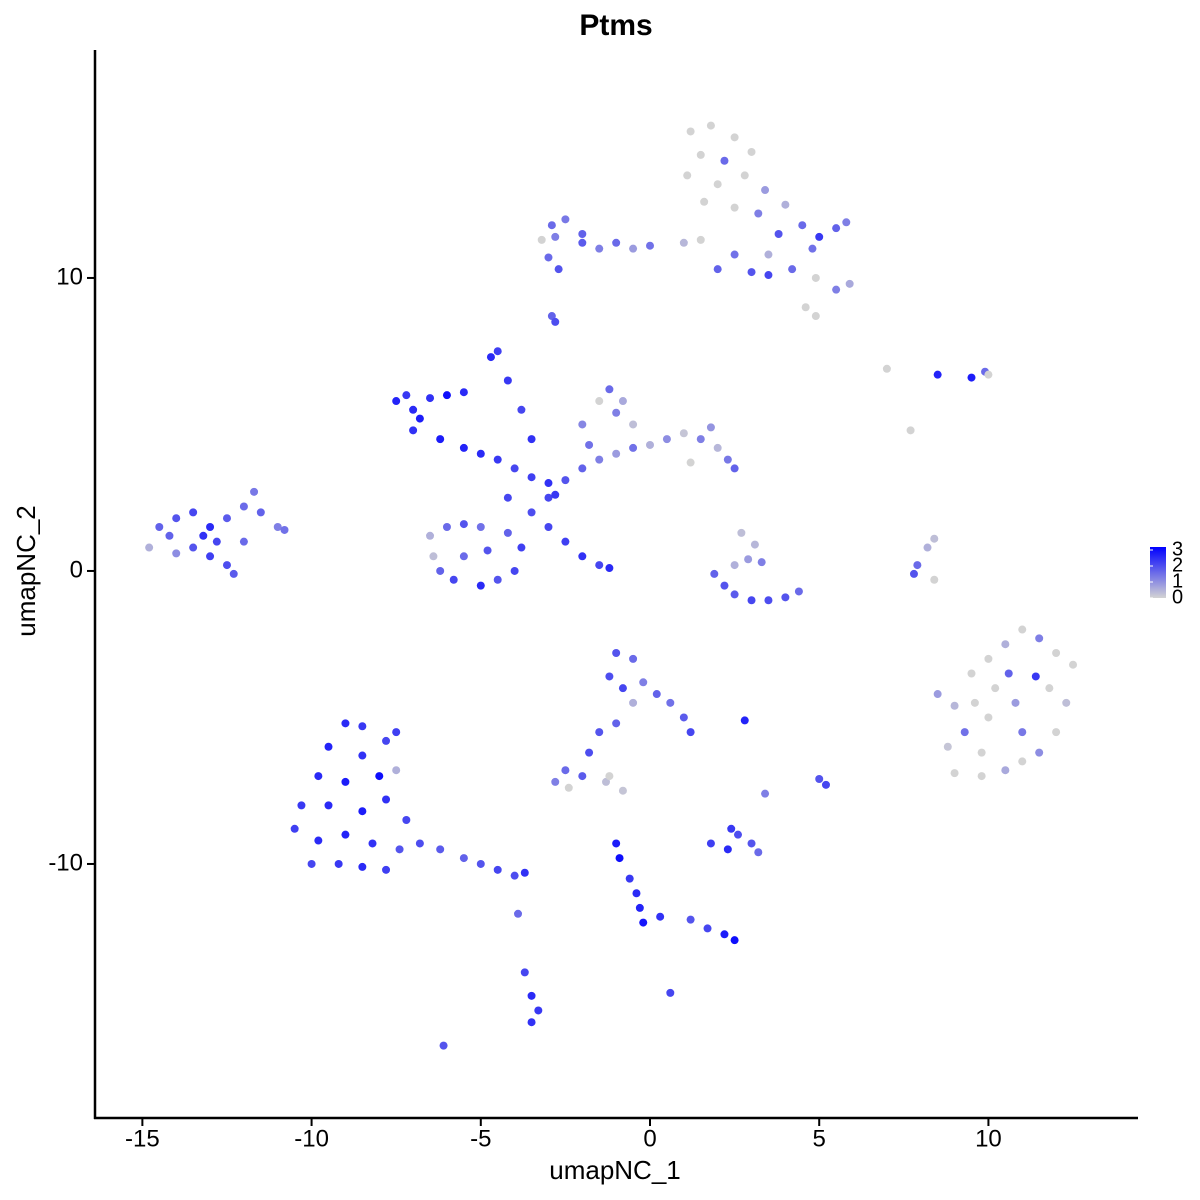 This screenshot has height=1200, width=1200. What do you see at coordinates (819, 1138) in the screenshot?
I see `x-tick-label: 5` at bounding box center [819, 1138].